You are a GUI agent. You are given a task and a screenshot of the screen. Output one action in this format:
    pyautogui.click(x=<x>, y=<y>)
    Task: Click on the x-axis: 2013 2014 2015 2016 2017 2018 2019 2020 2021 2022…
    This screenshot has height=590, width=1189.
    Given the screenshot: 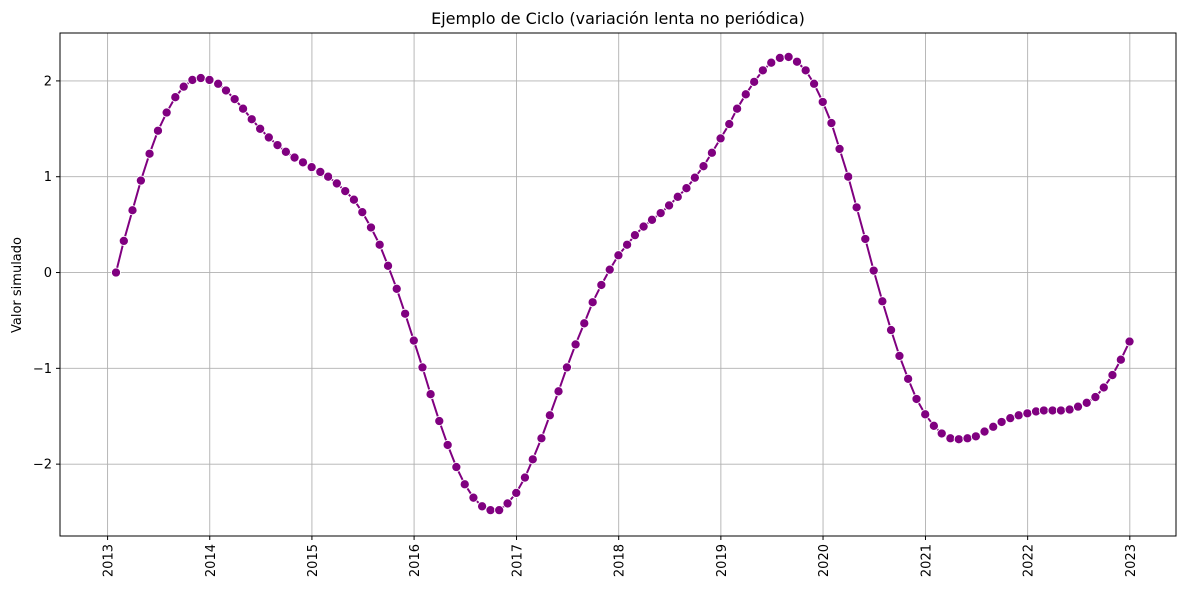 What is the action you would take?
    pyautogui.click(x=620, y=556)
    